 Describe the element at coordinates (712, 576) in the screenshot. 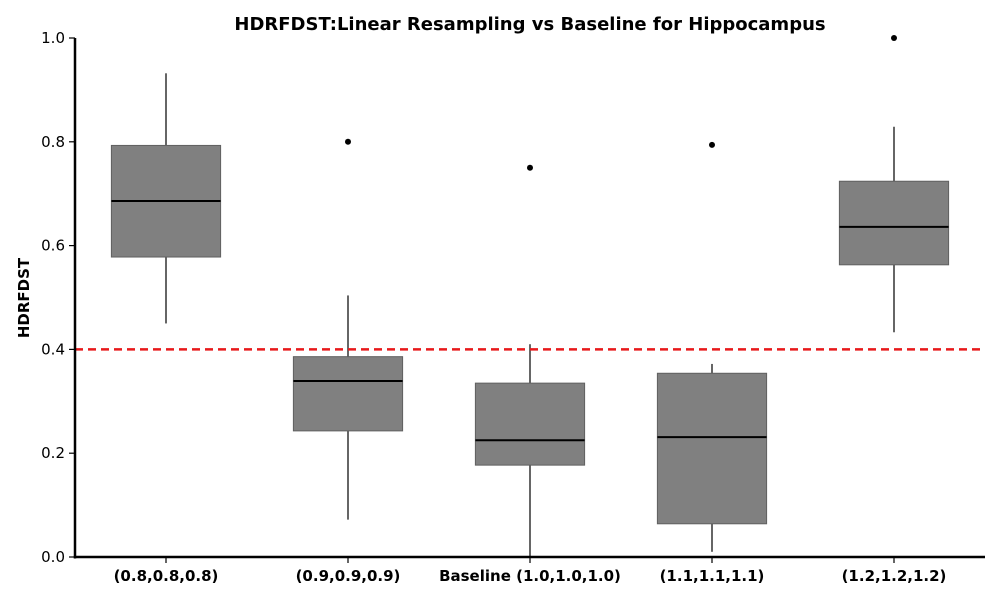

I see `x-tick-label: (1.1,1.1,1.1)` at that location.